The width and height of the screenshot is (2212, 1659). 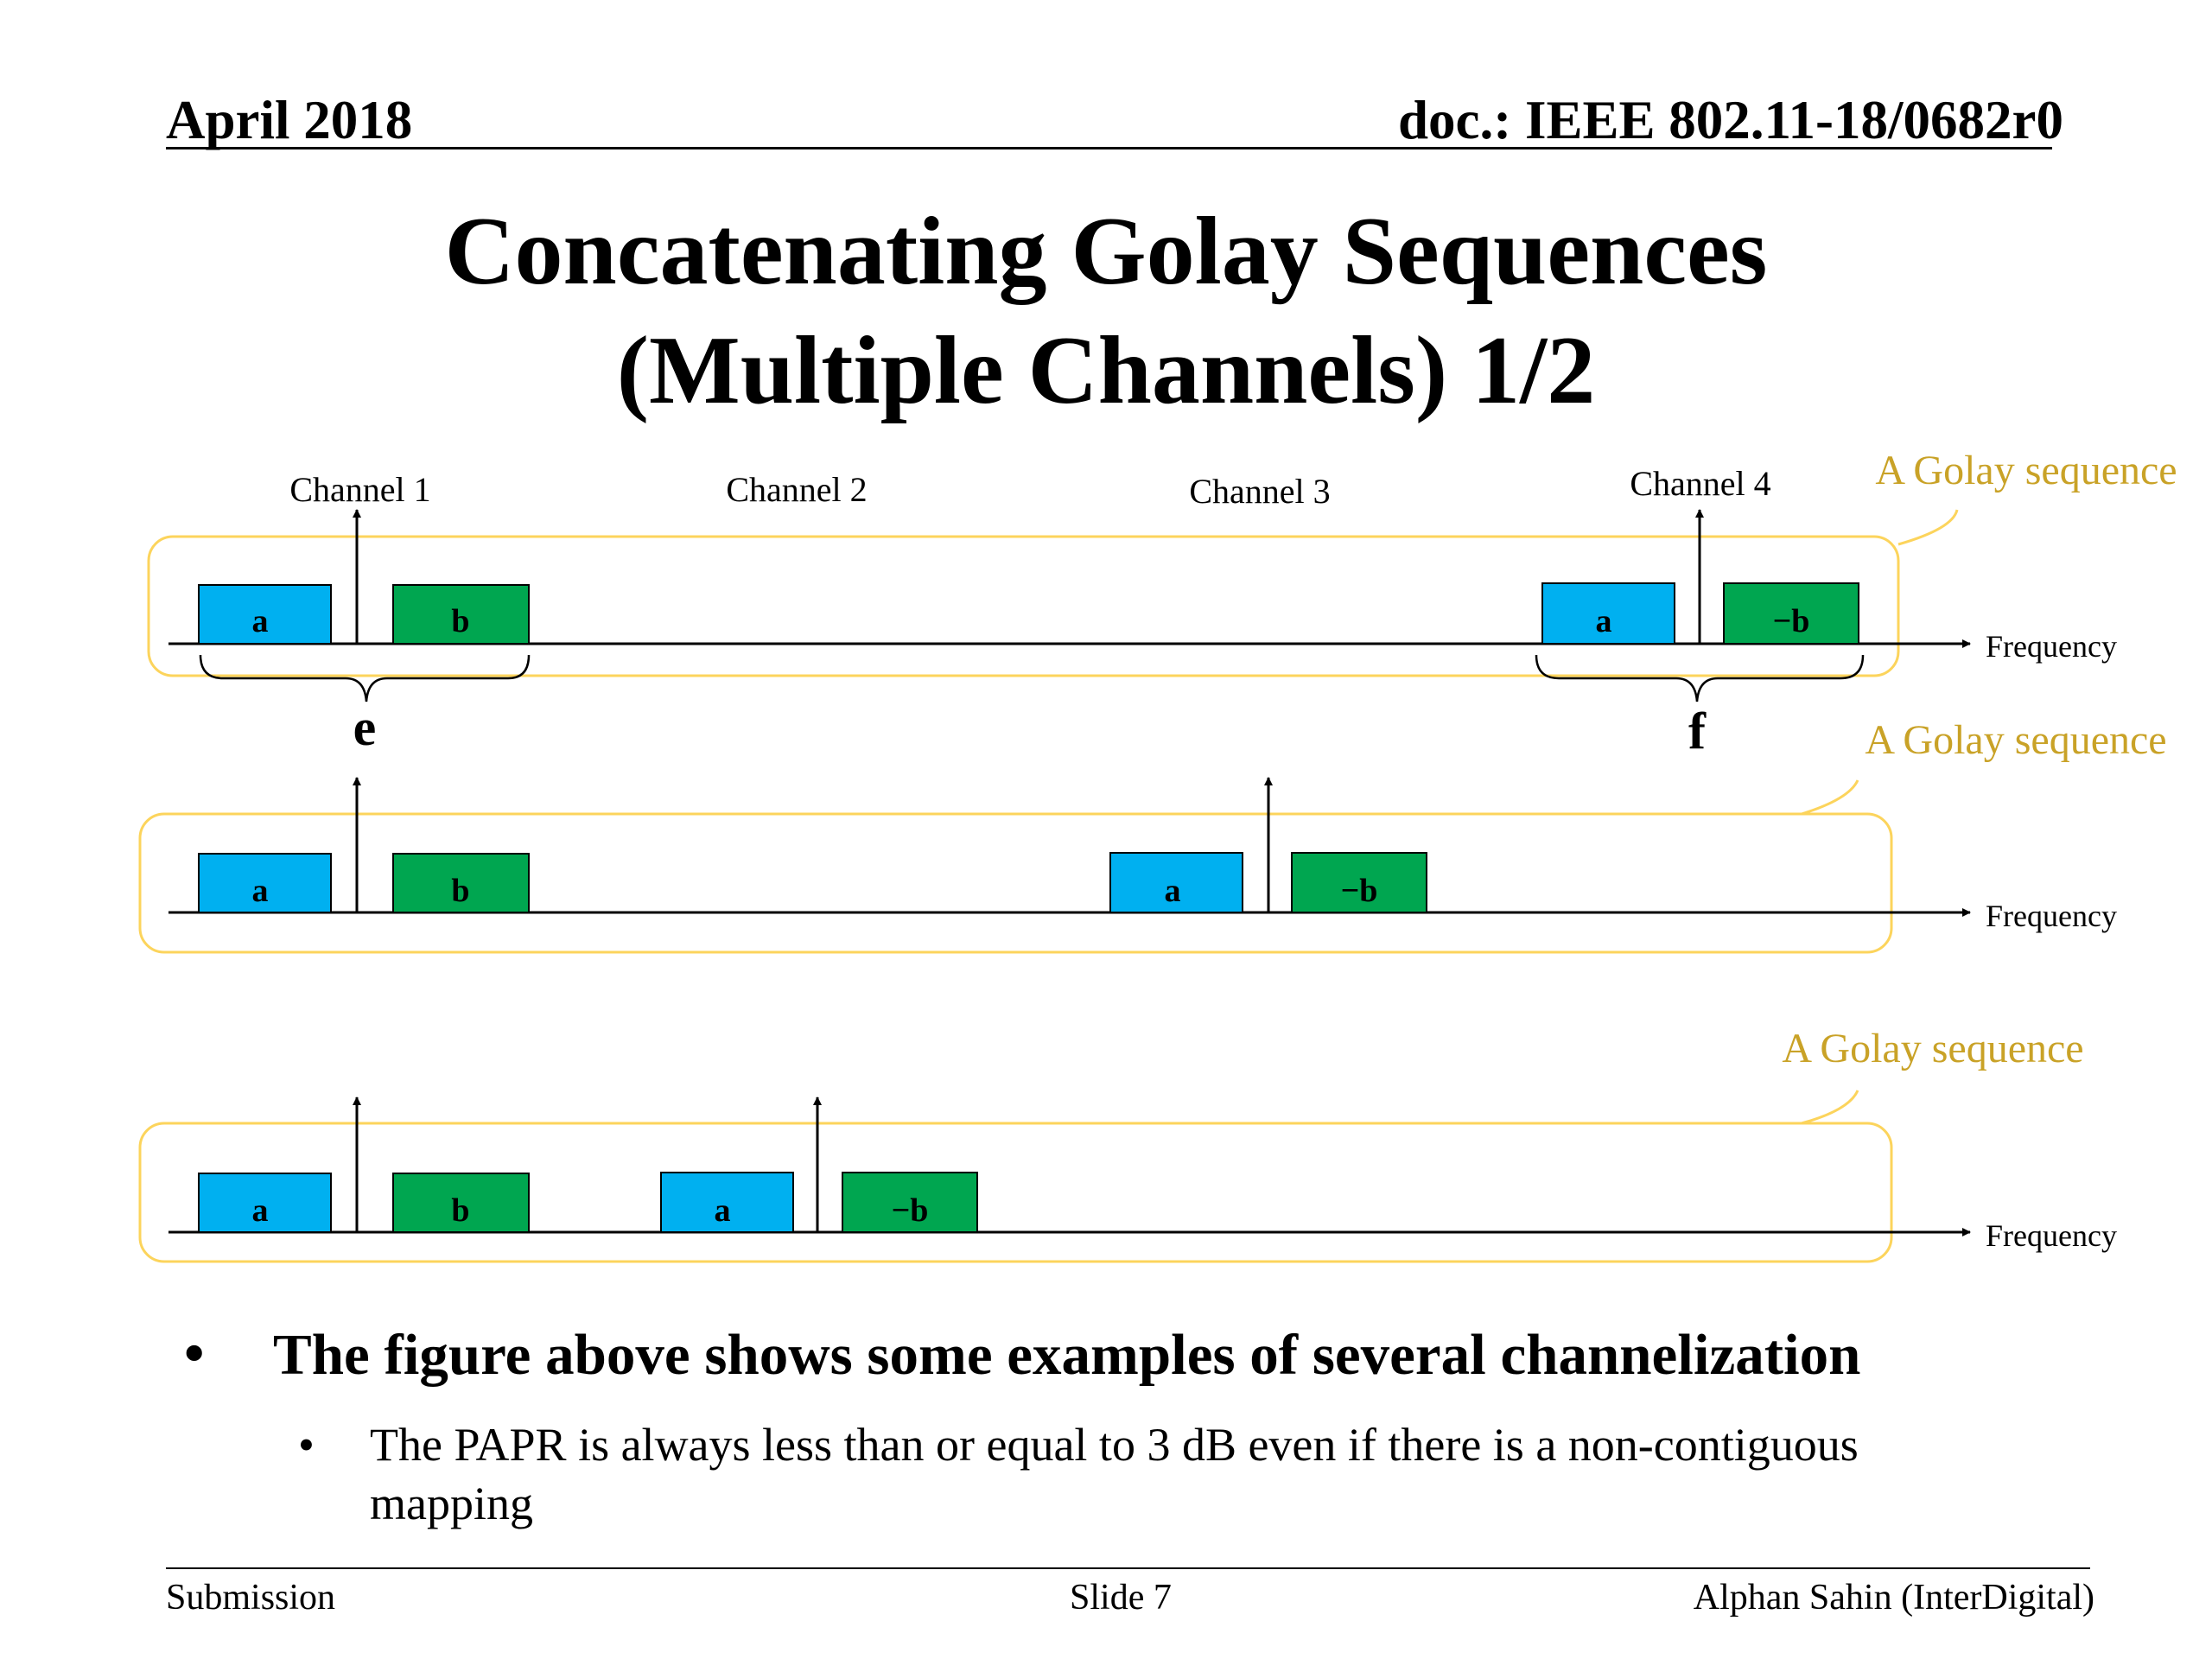 I want to click on frequency-label-2: Frequency, so click(x=2051, y=916).